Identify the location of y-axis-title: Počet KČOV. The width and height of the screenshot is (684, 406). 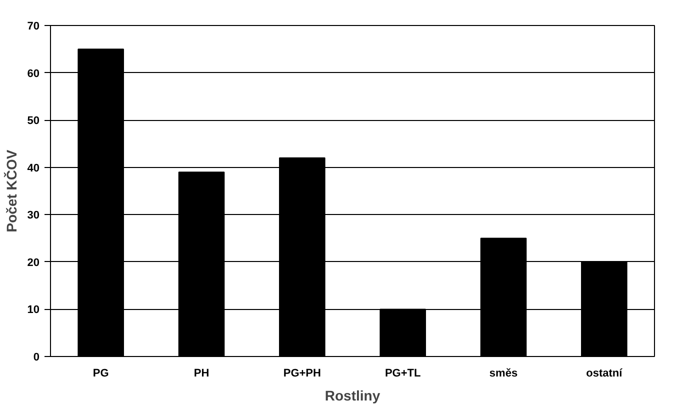
(11, 190).